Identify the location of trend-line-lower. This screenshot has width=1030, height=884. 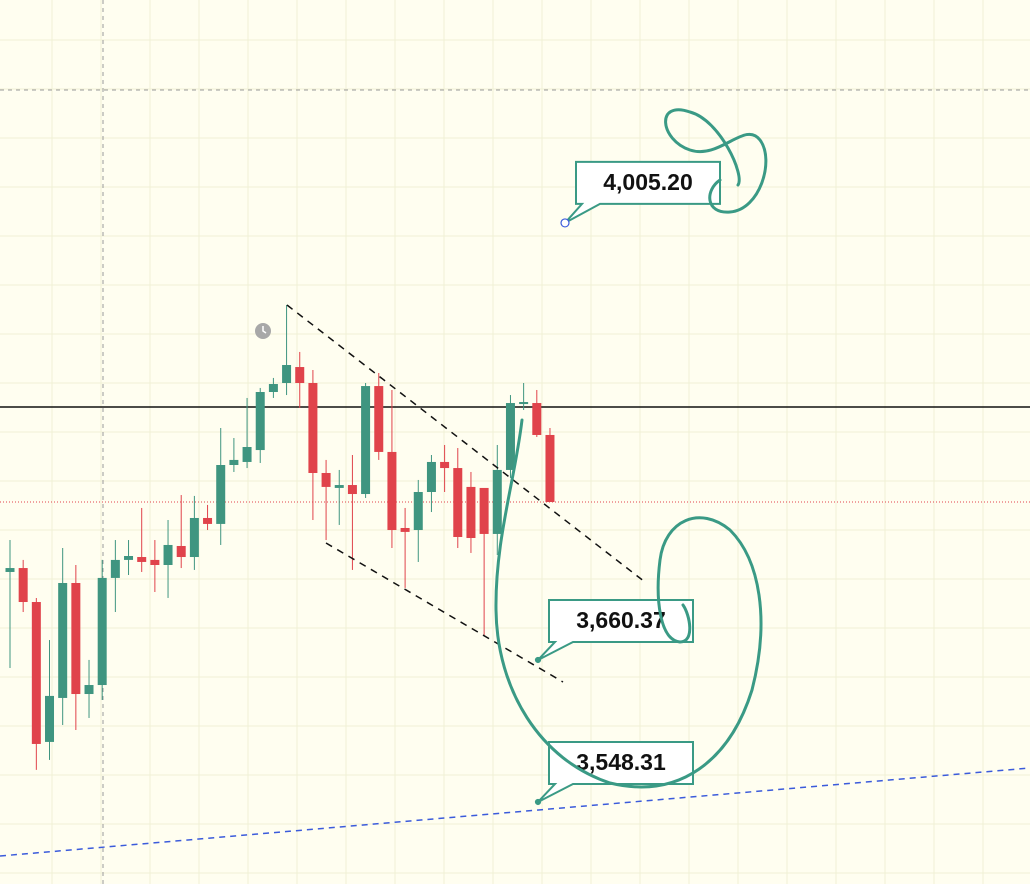
(444, 612).